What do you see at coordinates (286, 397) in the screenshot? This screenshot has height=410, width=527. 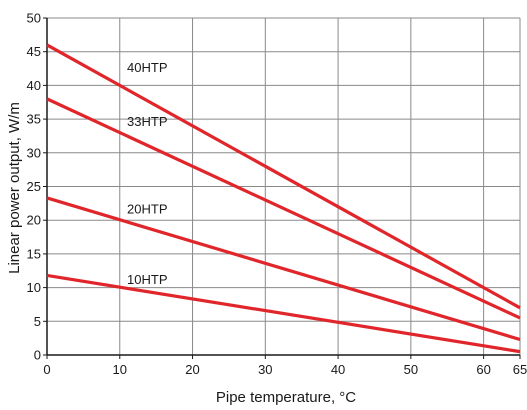 I see `x-axis-label: Pipe temperature, °C` at bounding box center [286, 397].